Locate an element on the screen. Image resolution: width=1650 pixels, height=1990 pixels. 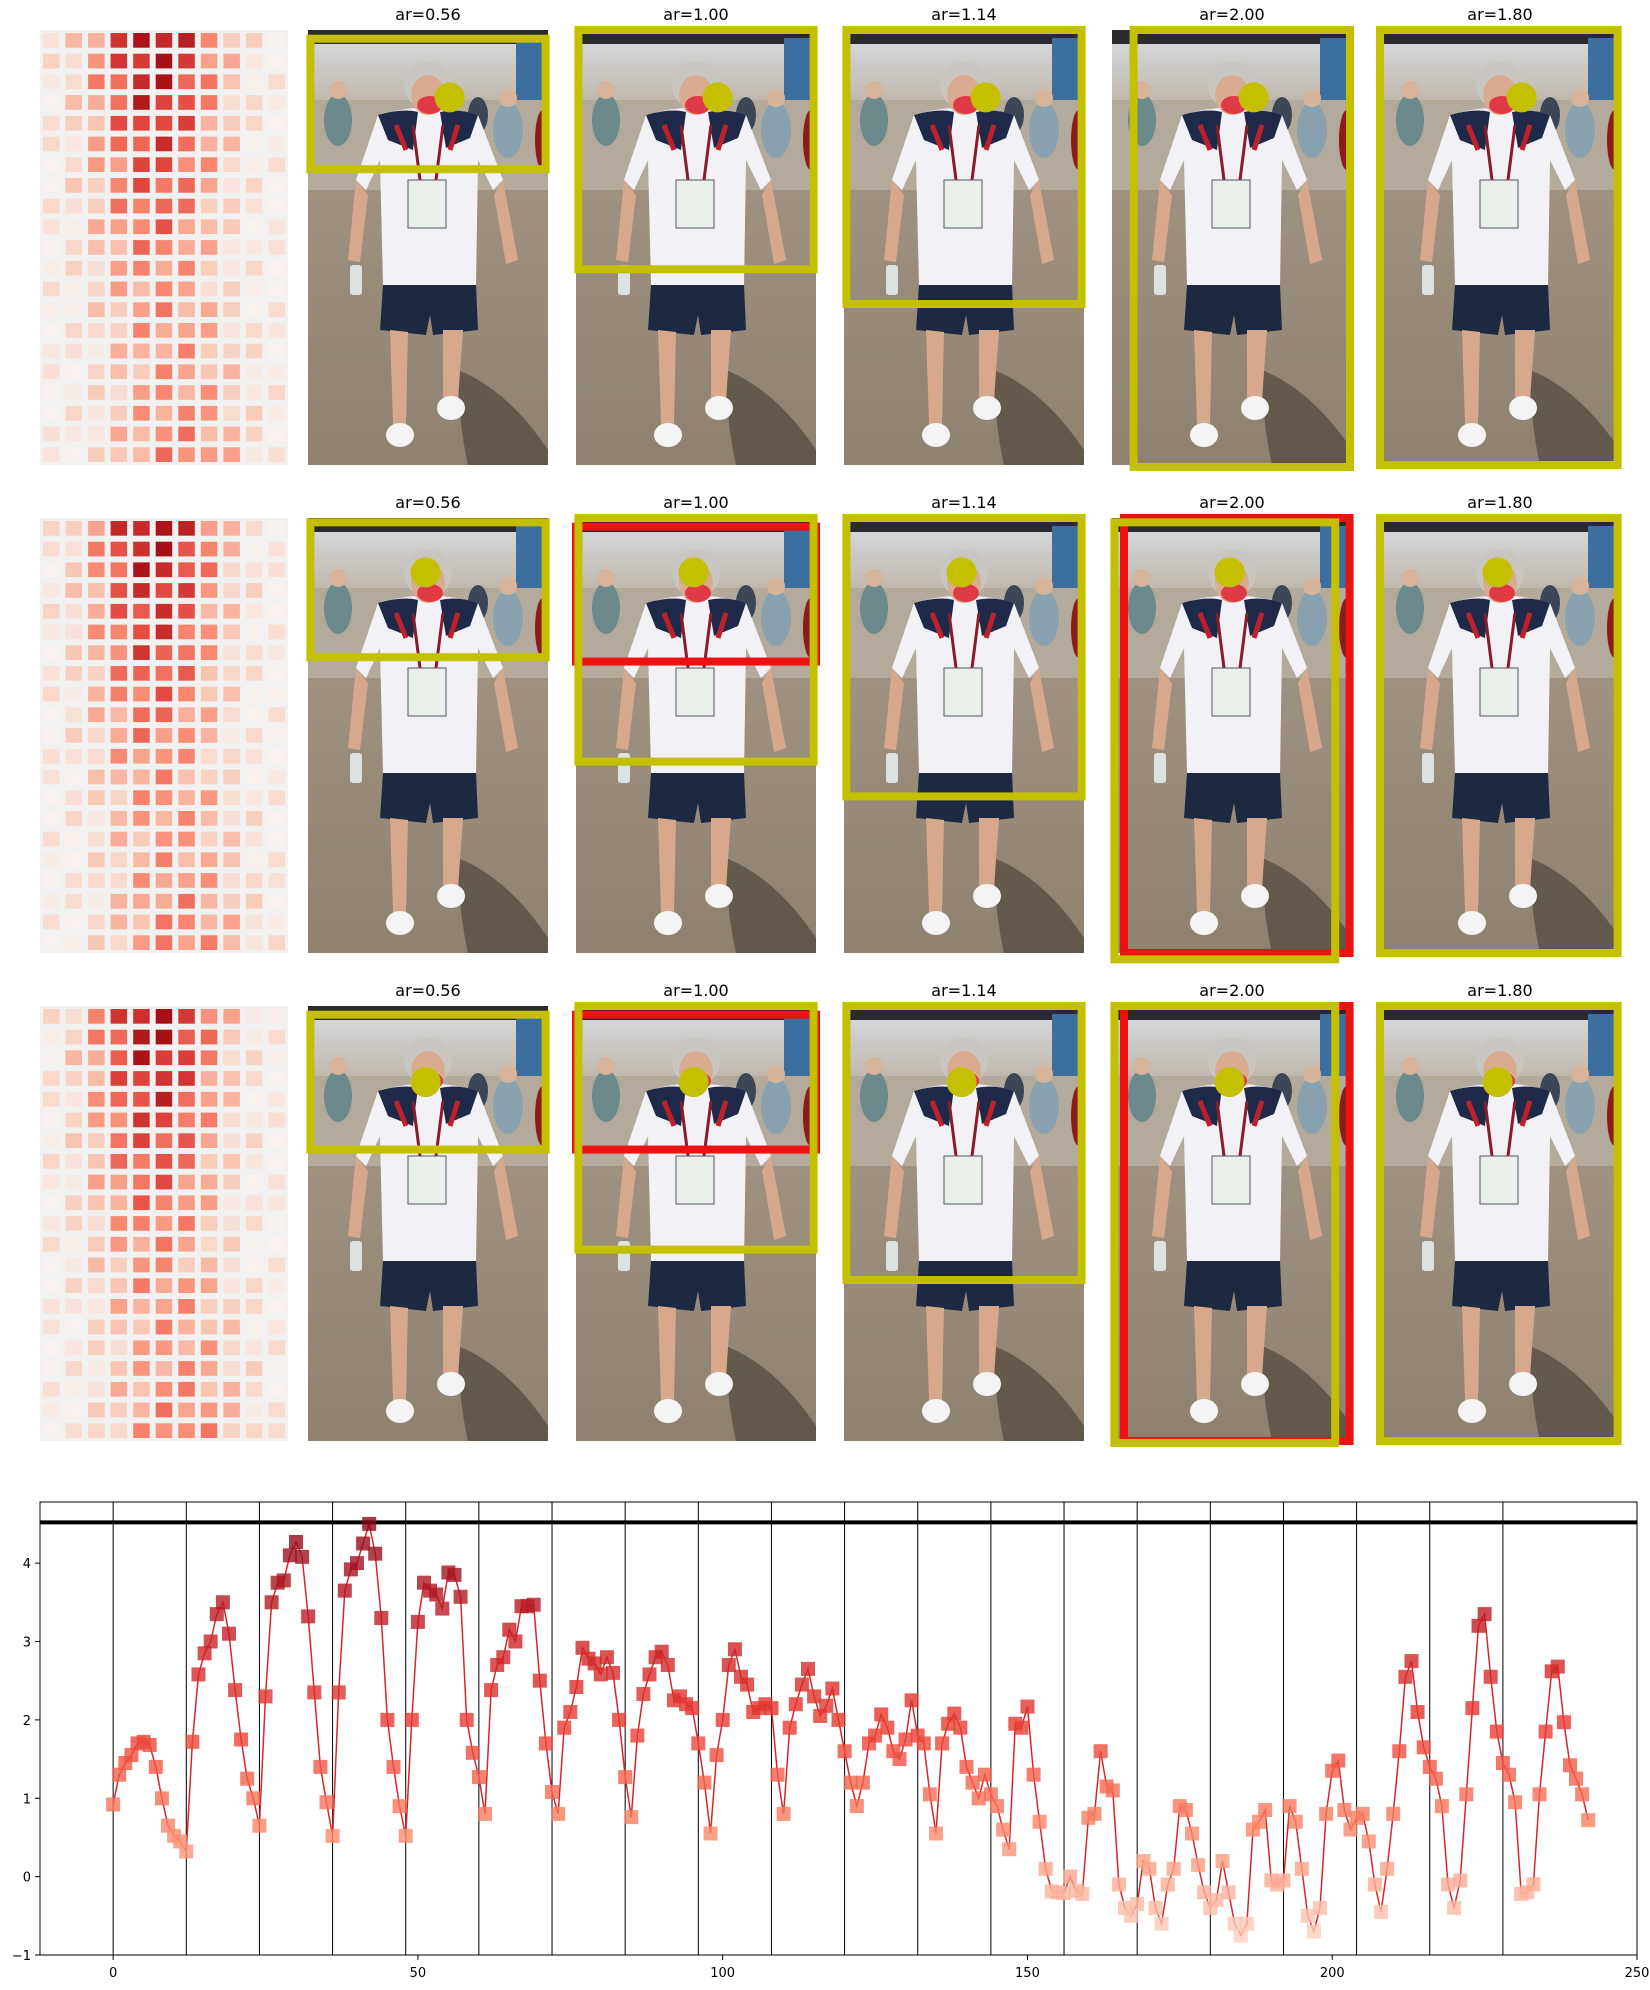
panel-title: ar=1.14 is located at coordinates (963, 14).